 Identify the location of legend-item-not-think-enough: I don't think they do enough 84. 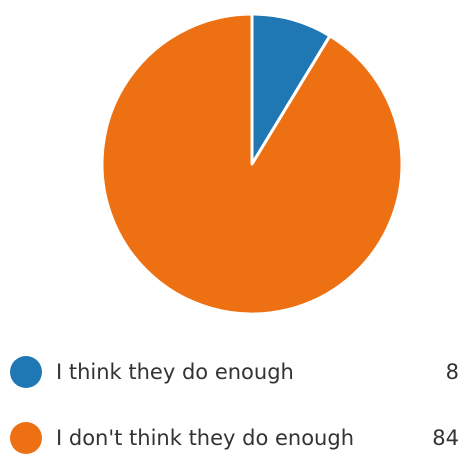
(234, 438).